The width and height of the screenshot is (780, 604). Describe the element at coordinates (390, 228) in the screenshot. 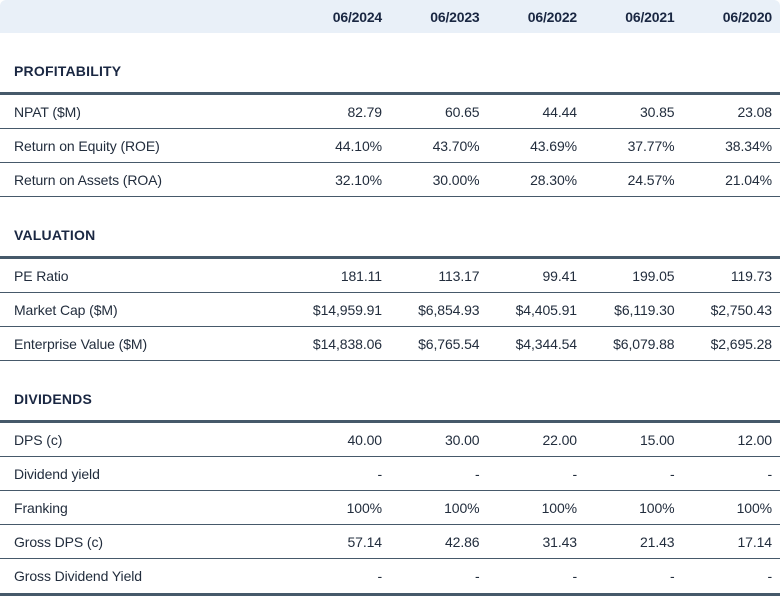

I see `section-title: VALUATION` at that location.